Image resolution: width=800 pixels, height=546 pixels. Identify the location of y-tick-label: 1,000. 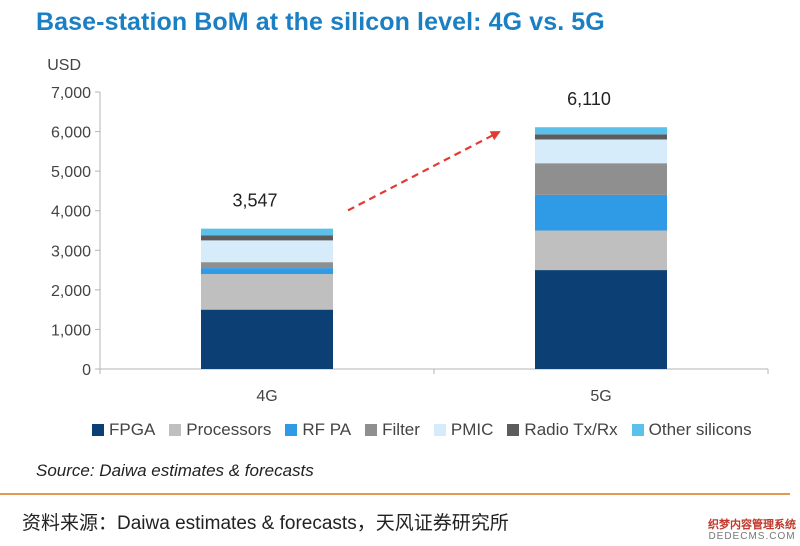
(71, 330).